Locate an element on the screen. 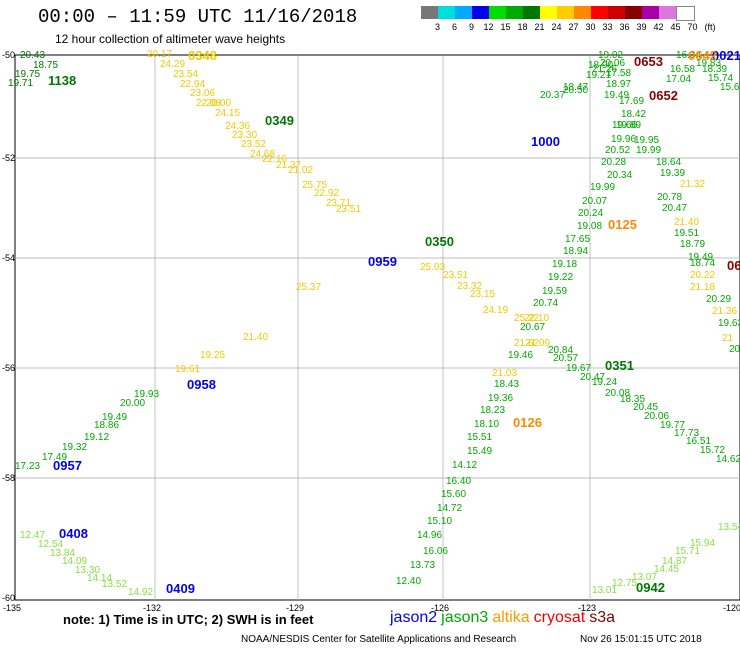 The image size is (740, 650). swh-value: 17.58 is located at coordinates (618, 73).